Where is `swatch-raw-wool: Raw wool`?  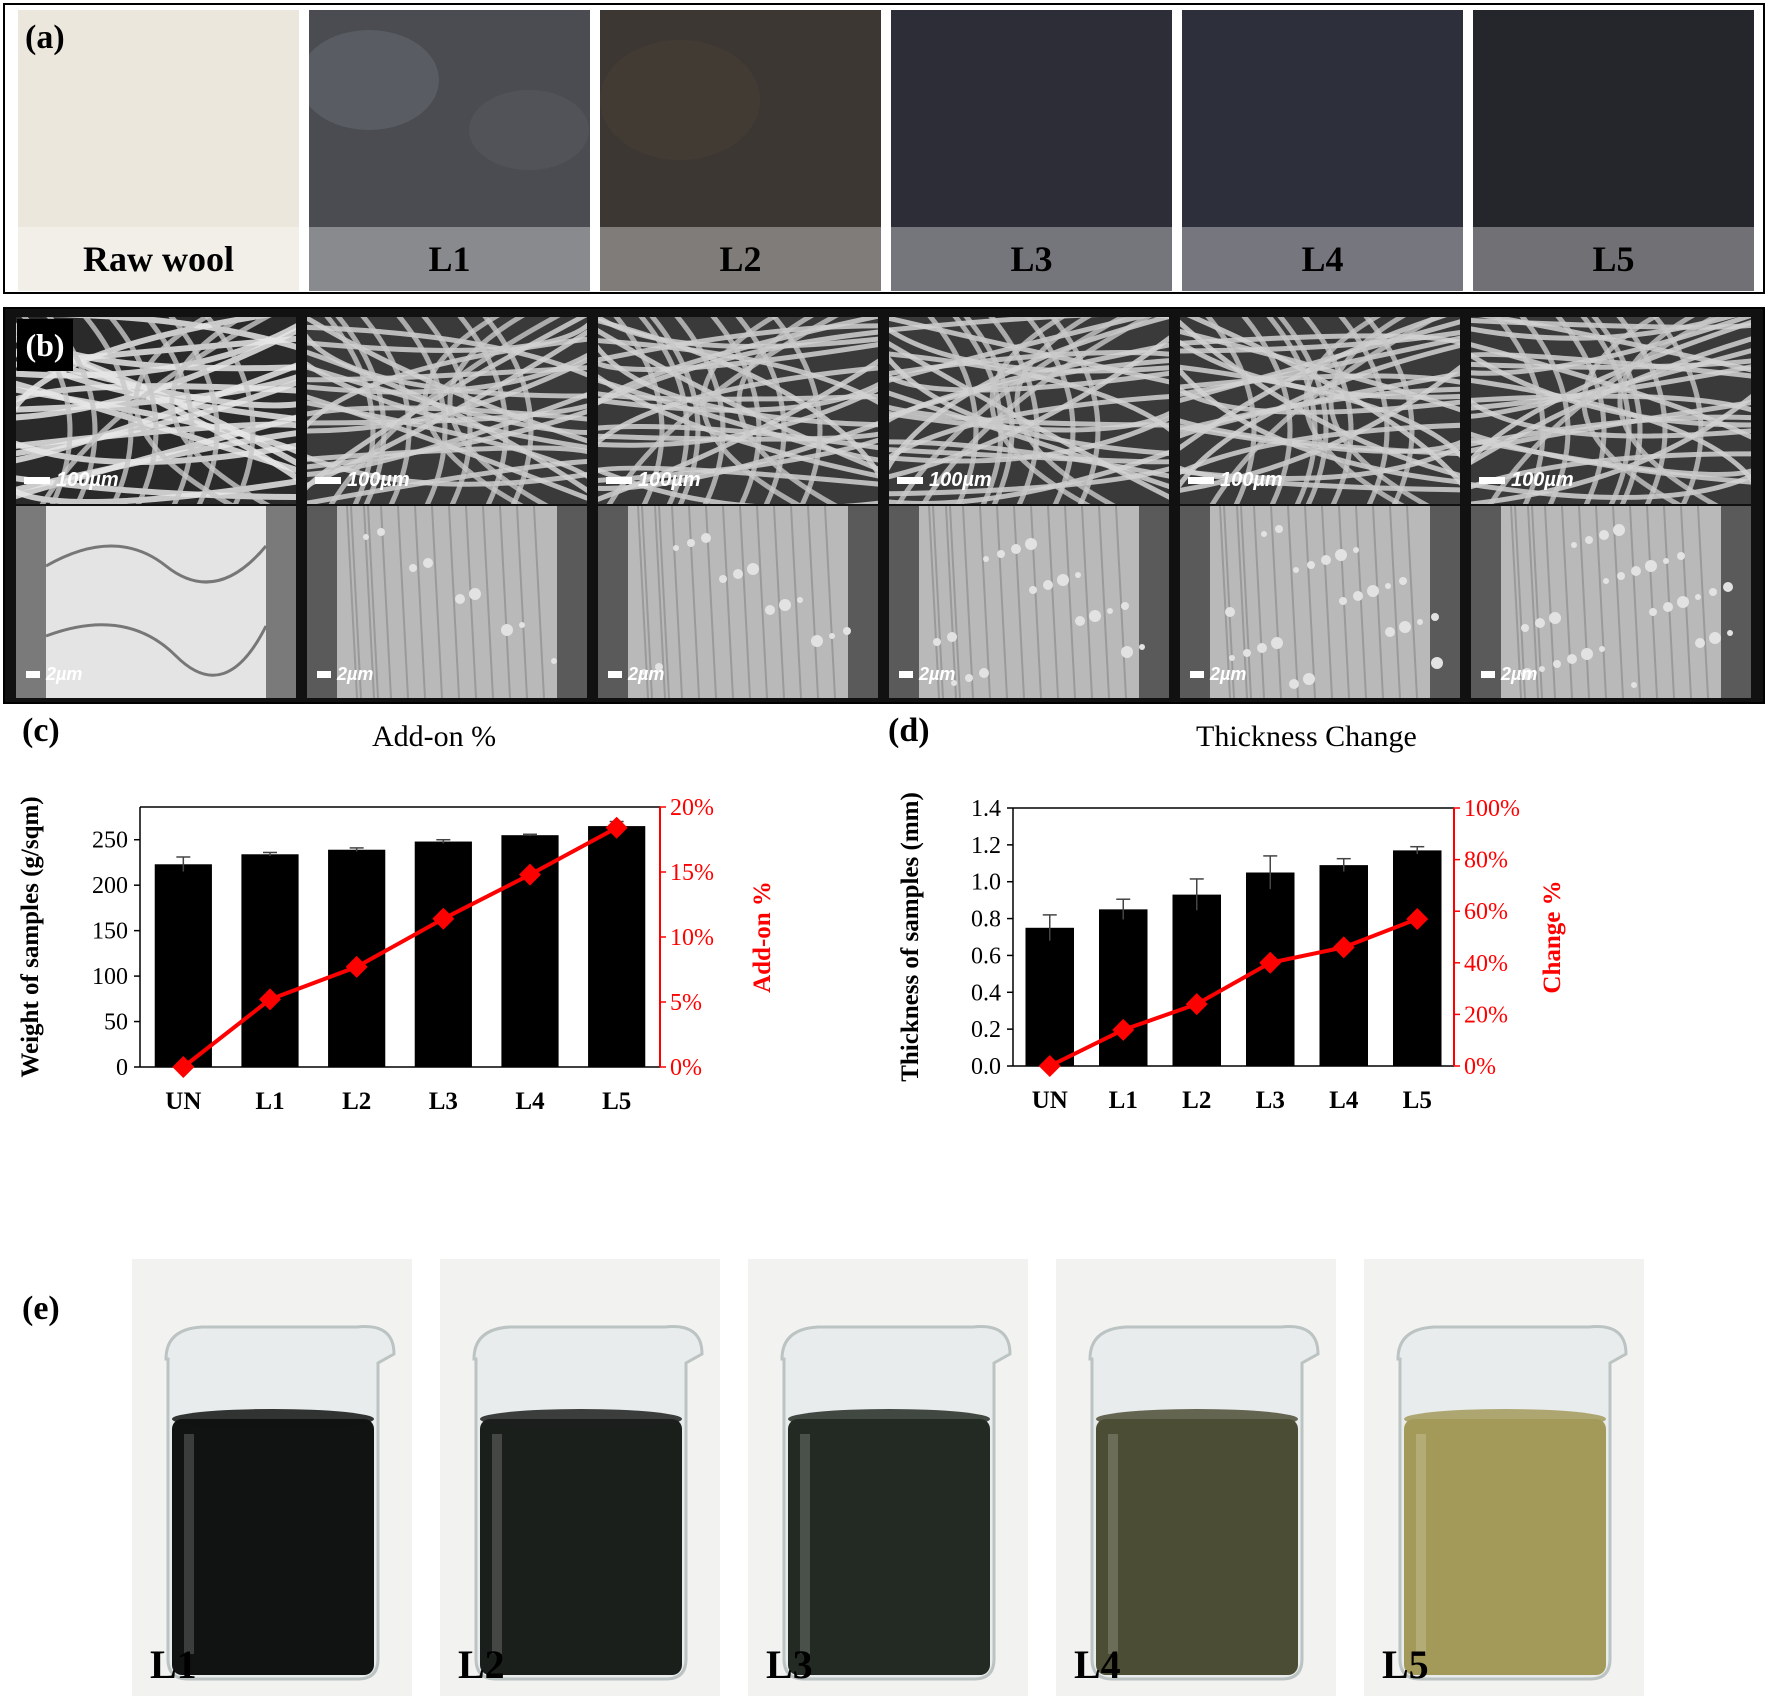 swatch-raw-wool: Raw wool is located at coordinates (158, 150).